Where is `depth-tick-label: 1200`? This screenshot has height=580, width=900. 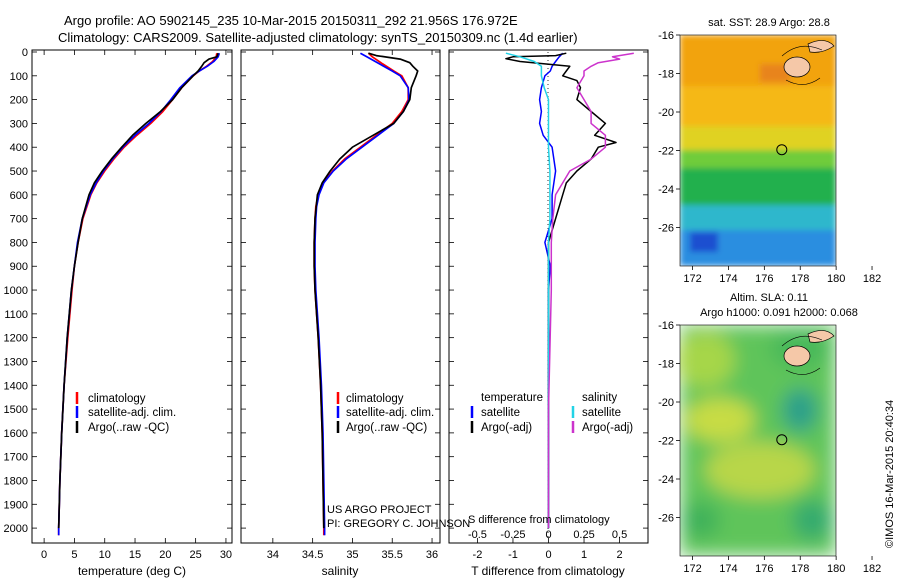 depth-tick-label: 1200 is located at coordinates (16, 339).